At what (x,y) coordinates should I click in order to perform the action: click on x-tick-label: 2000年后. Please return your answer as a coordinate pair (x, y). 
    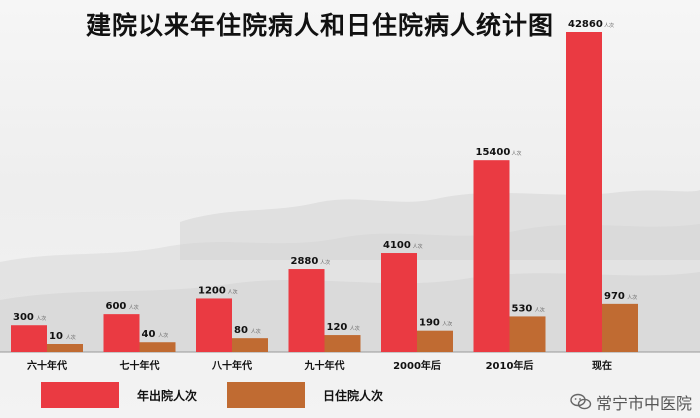
    Looking at the image, I should click on (417, 365).